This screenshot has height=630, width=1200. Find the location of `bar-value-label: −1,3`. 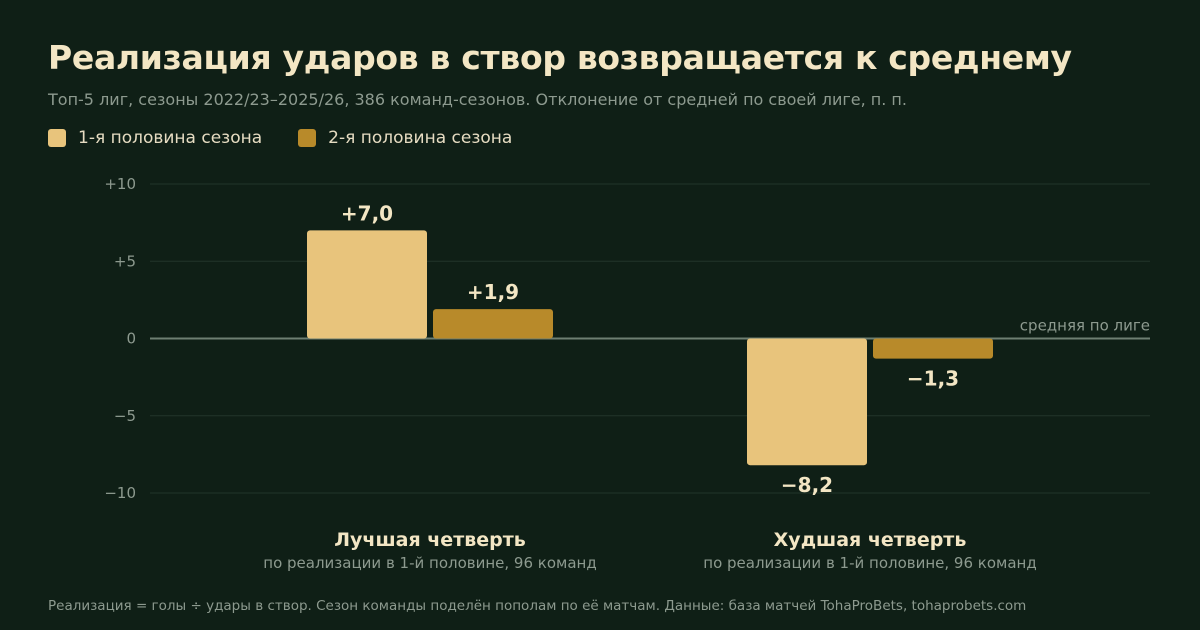

bar-value-label: −1,3 is located at coordinates (933, 379).